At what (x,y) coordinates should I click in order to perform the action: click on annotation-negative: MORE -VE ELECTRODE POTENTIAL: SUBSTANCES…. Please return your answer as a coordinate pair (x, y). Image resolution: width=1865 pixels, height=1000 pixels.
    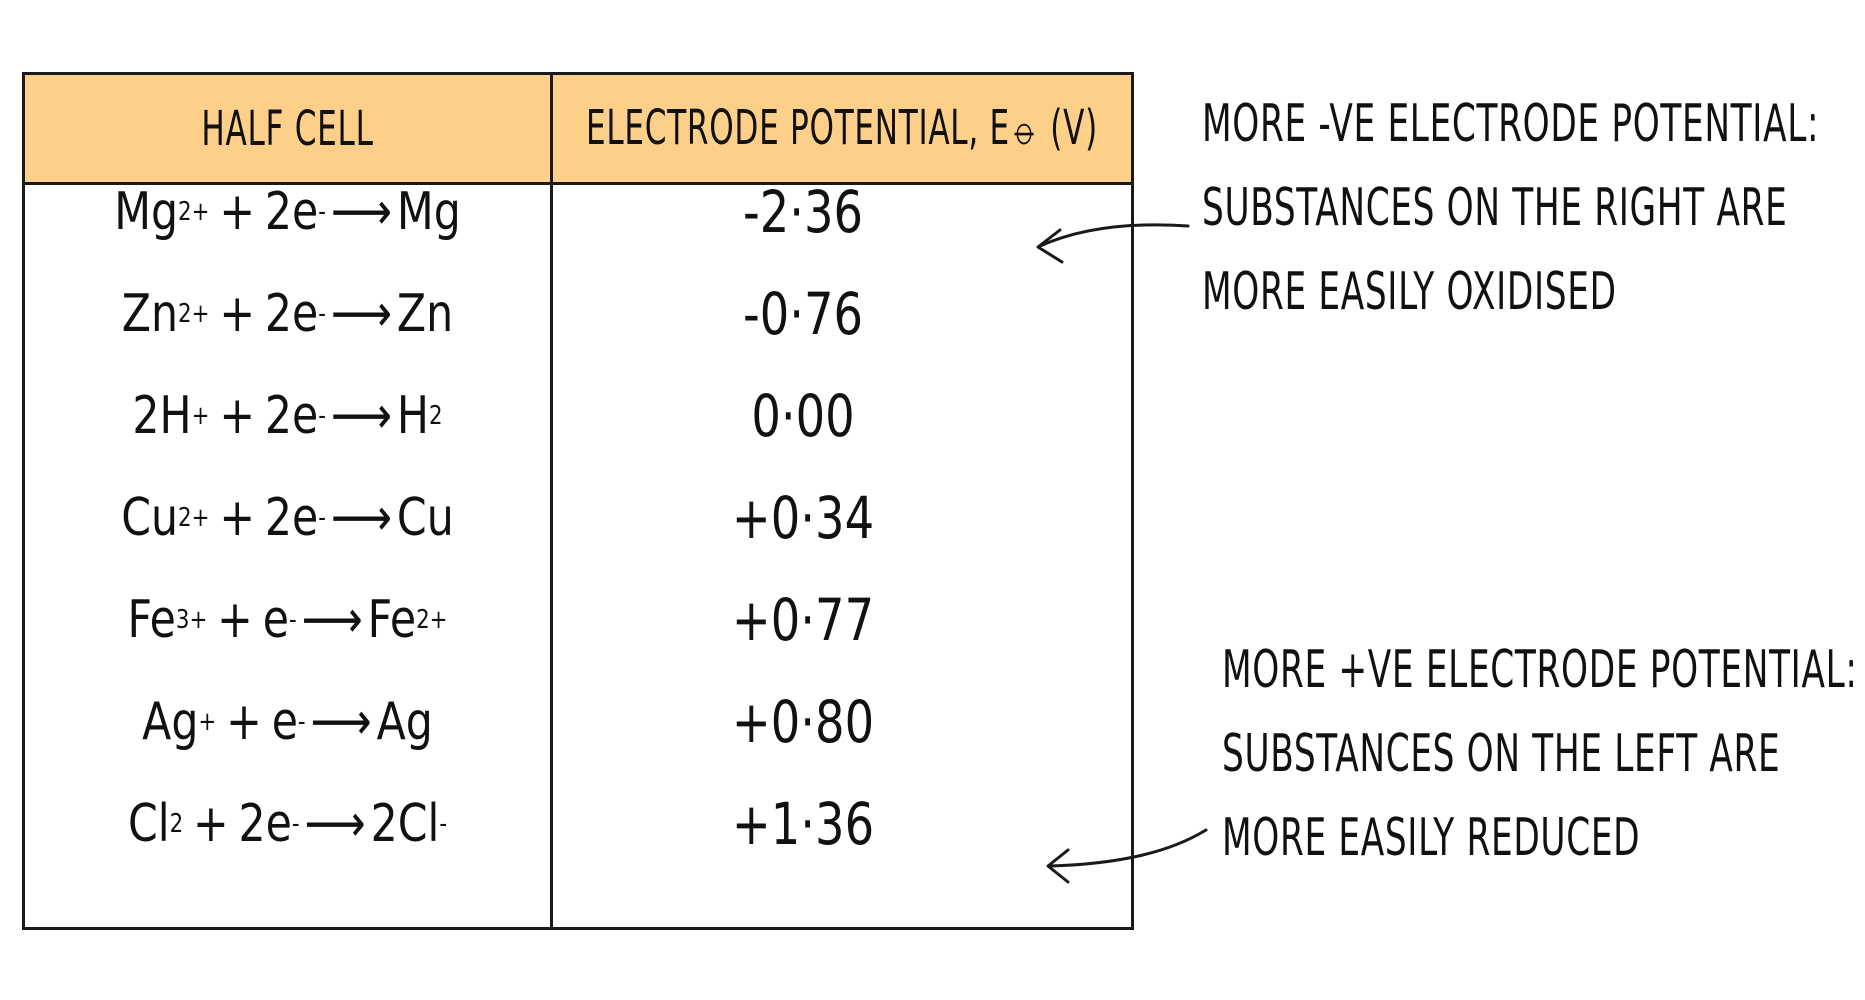
    Looking at the image, I should click on (1510, 208).